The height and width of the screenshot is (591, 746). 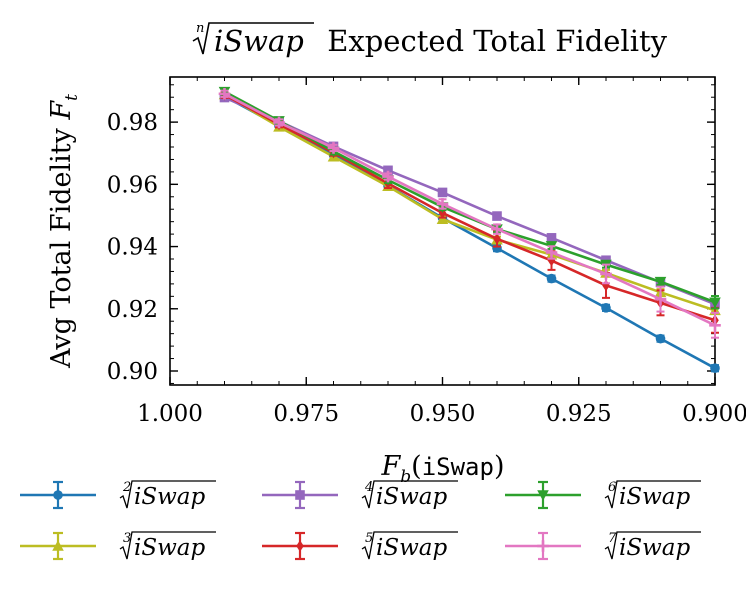 What do you see at coordinates (118, 546) in the screenshot?
I see `legend-item-3-root: 3 iSwap` at bounding box center [118, 546].